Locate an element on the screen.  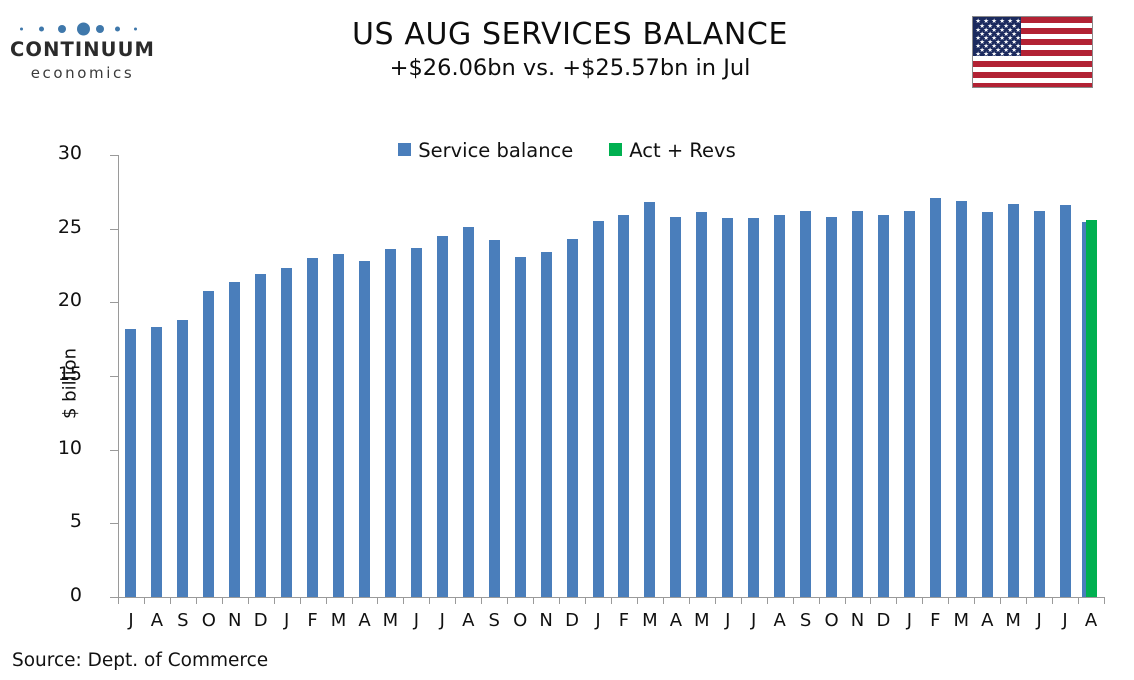
legend-item: Service balance is located at coordinates (485, 150).